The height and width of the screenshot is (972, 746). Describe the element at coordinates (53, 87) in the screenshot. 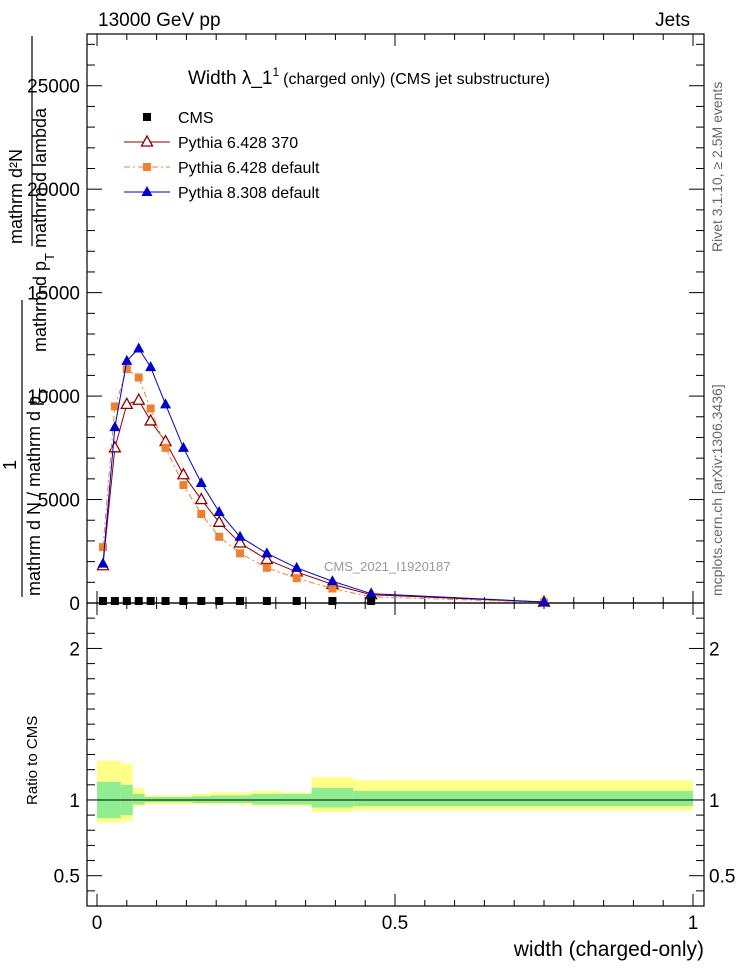

I see `y-tick-label: 25000` at that location.